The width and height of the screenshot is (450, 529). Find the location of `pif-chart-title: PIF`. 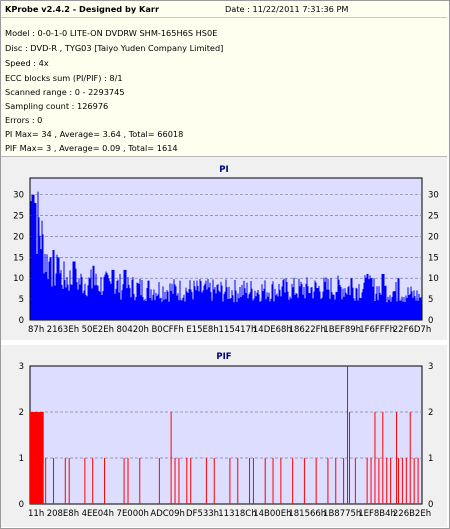

pif-chart-title: PIF is located at coordinates (224, 357).